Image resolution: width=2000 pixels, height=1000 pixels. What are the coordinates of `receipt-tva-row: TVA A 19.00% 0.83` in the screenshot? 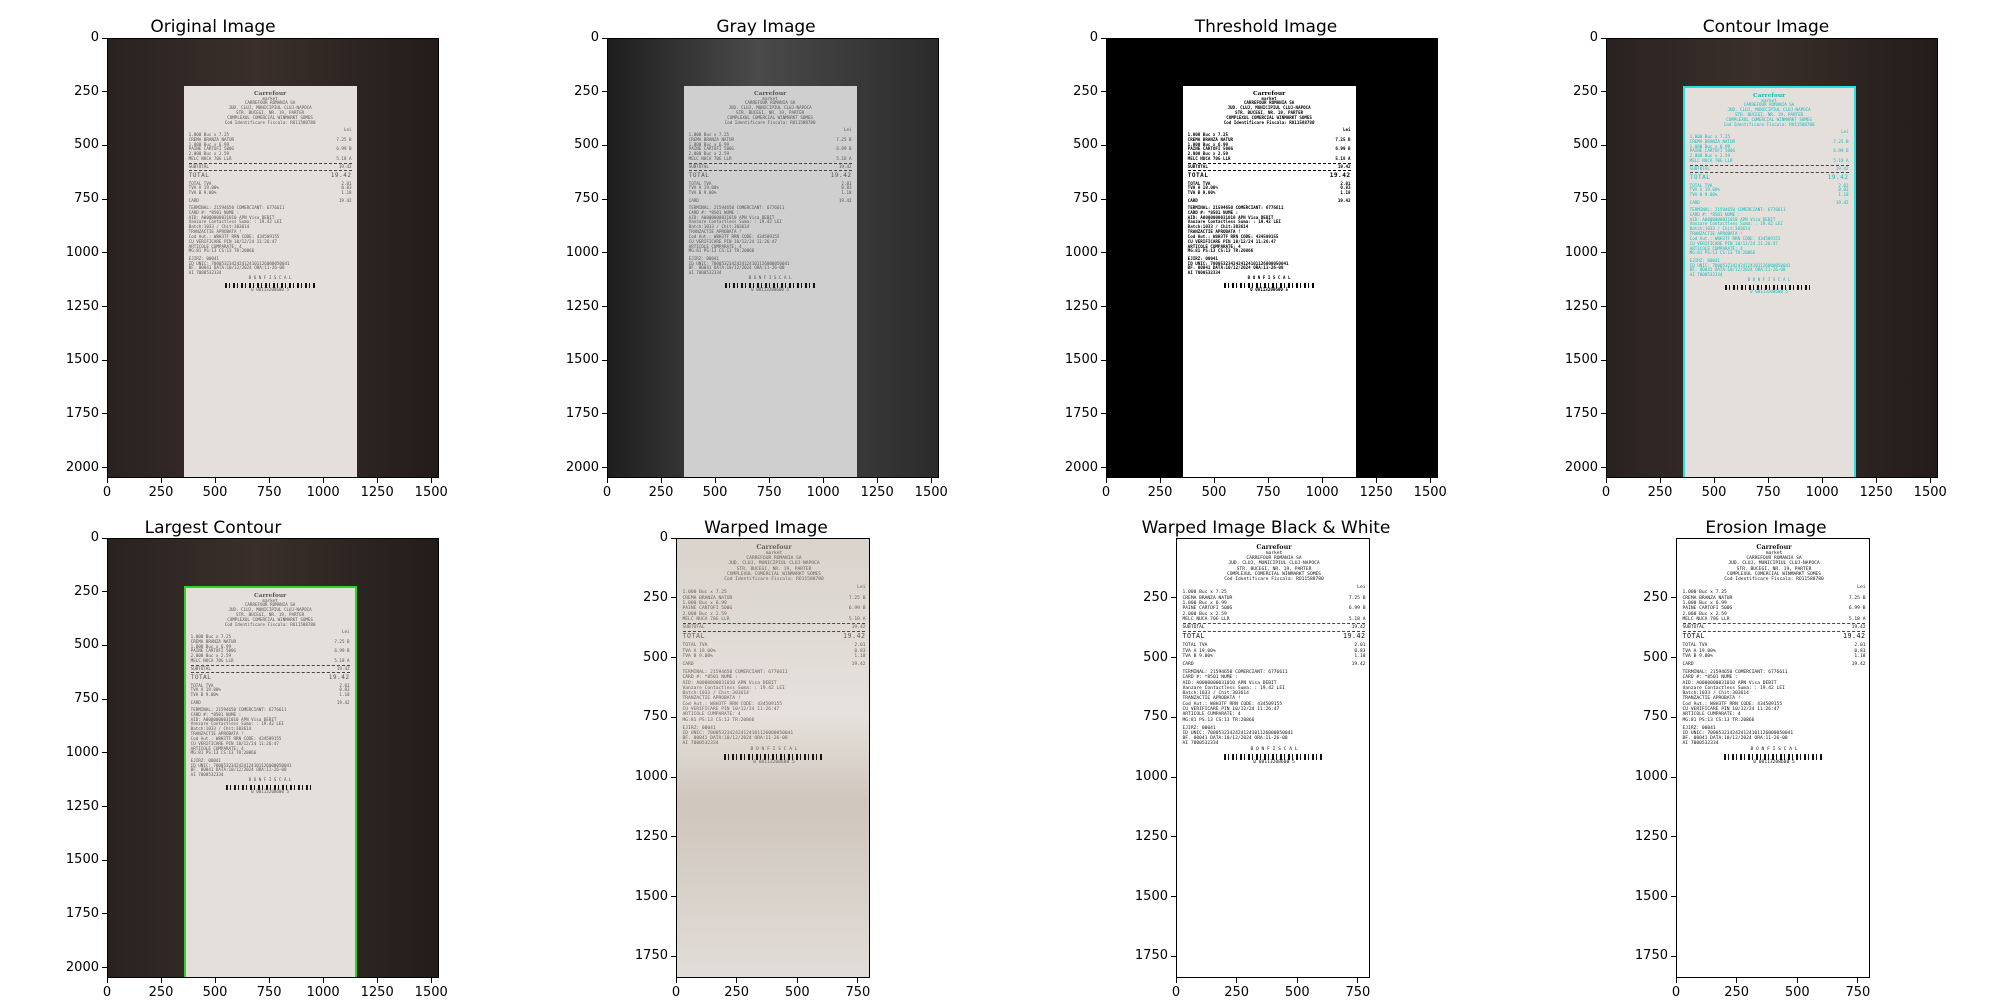 It's located at (1769, 190).